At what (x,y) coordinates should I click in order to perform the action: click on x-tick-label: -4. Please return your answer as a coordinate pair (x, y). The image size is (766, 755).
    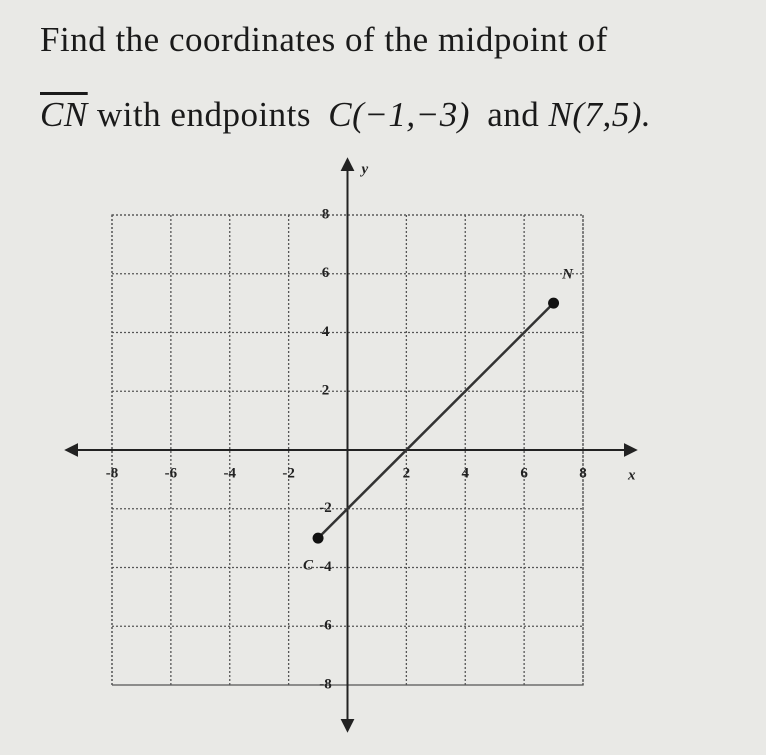
    Looking at the image, I should click on (230, 473).